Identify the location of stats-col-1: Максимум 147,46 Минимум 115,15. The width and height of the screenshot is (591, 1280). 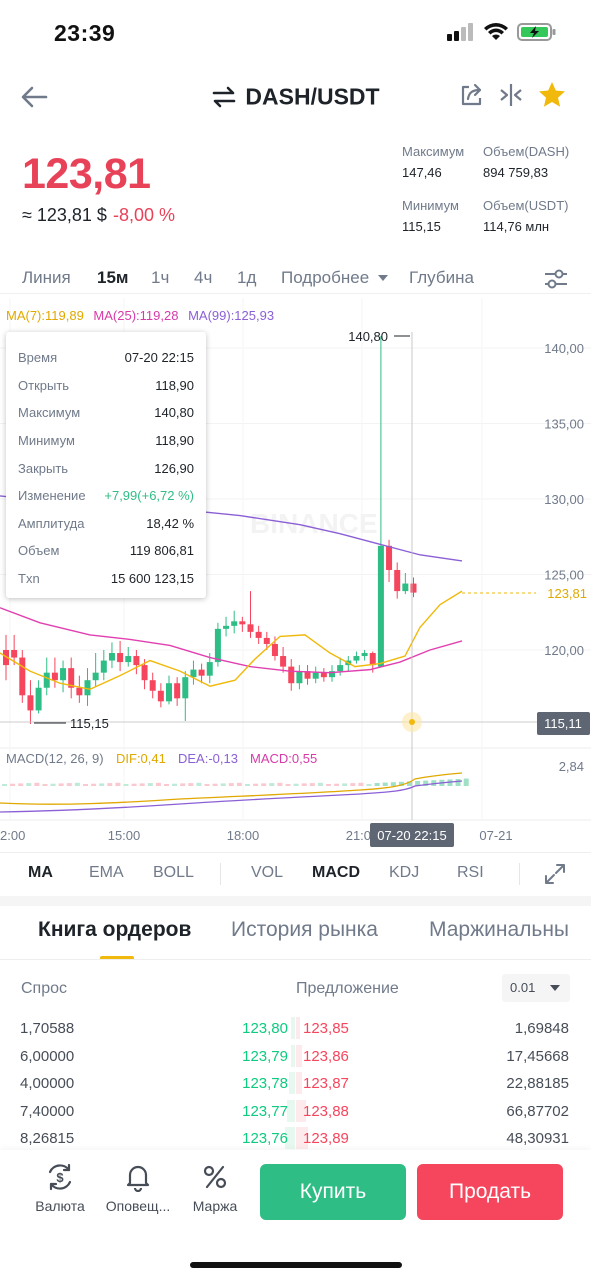
(433, 198).